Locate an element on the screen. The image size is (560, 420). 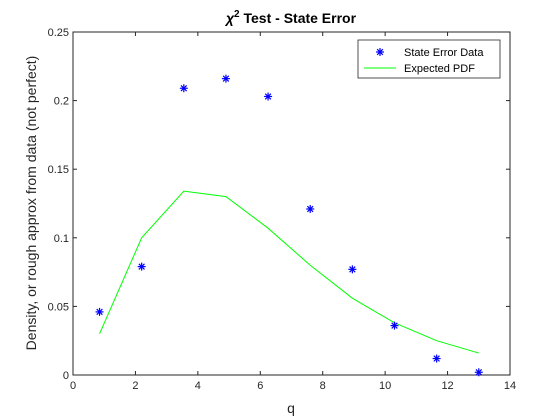
legend-label-state-error-data: State Error Data is located at coordinates (444, 53).